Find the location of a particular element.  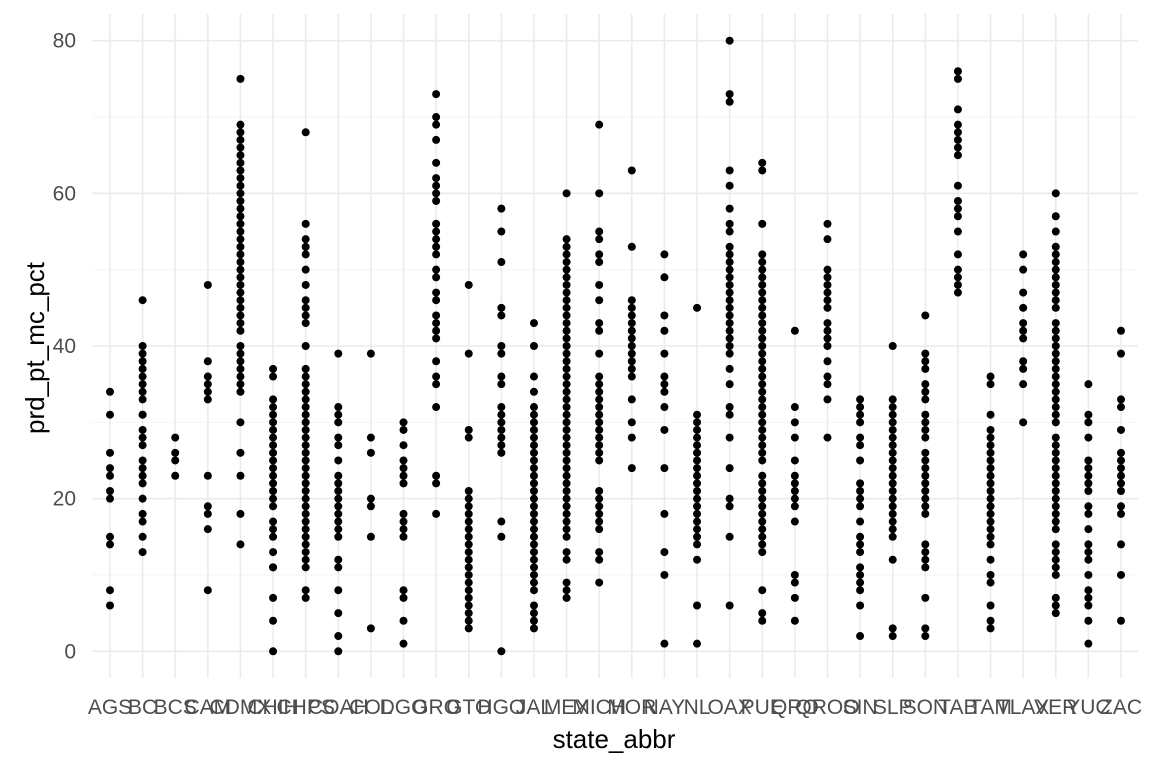

x-axis-title: state_abbr is located at coordinates (614, 739).